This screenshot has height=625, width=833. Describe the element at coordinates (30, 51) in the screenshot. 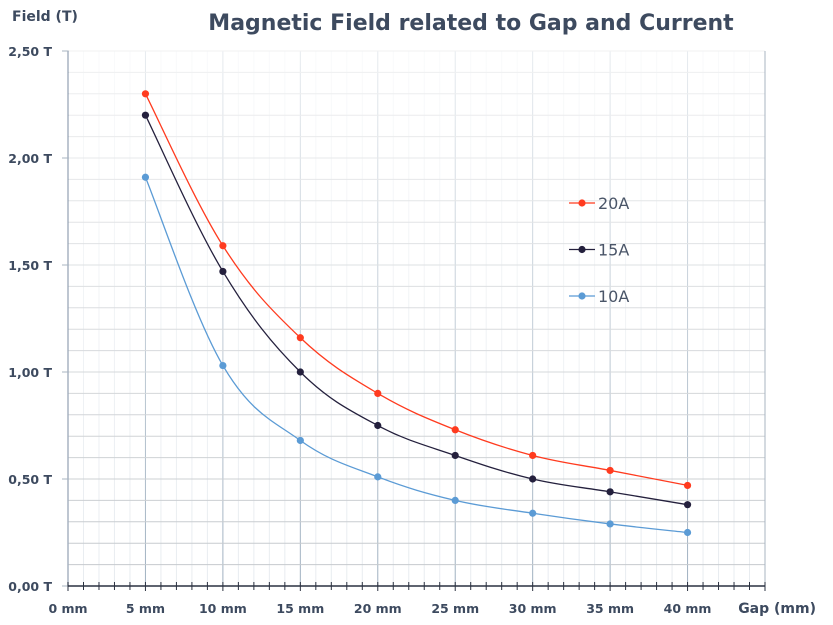

I see `y-tick-label: 2,50 T` at that location.